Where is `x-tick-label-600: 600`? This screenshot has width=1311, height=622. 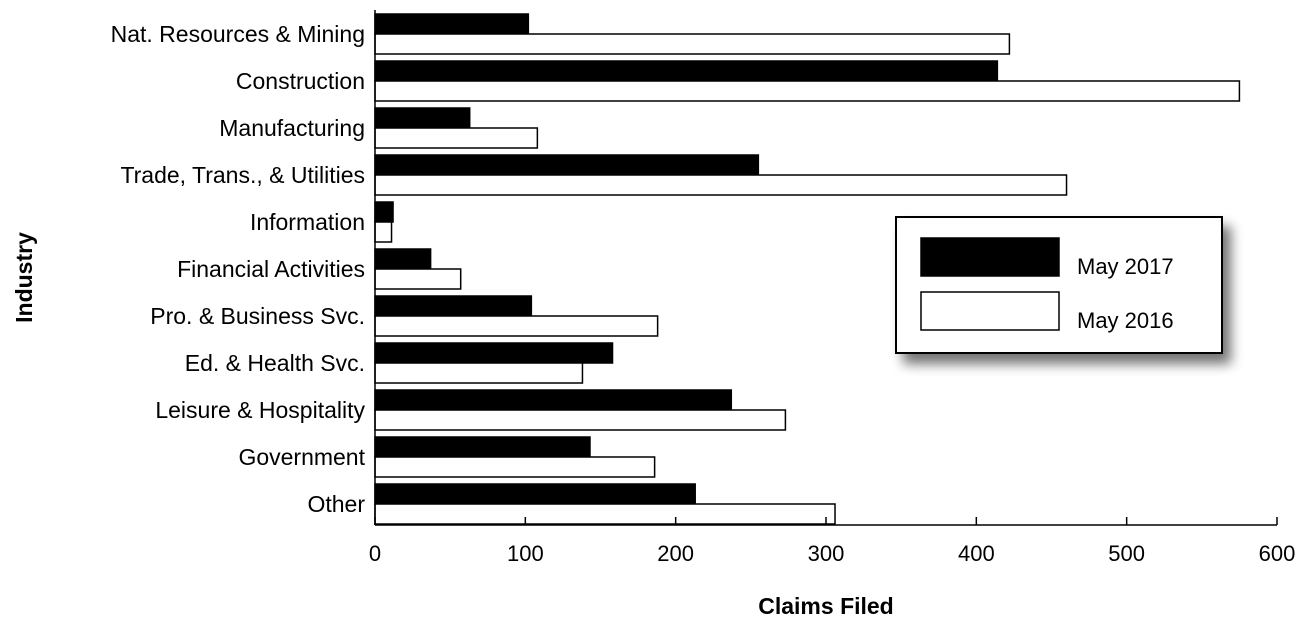 x-tick-label-600: 600 is located at coordinates (1277, 553).